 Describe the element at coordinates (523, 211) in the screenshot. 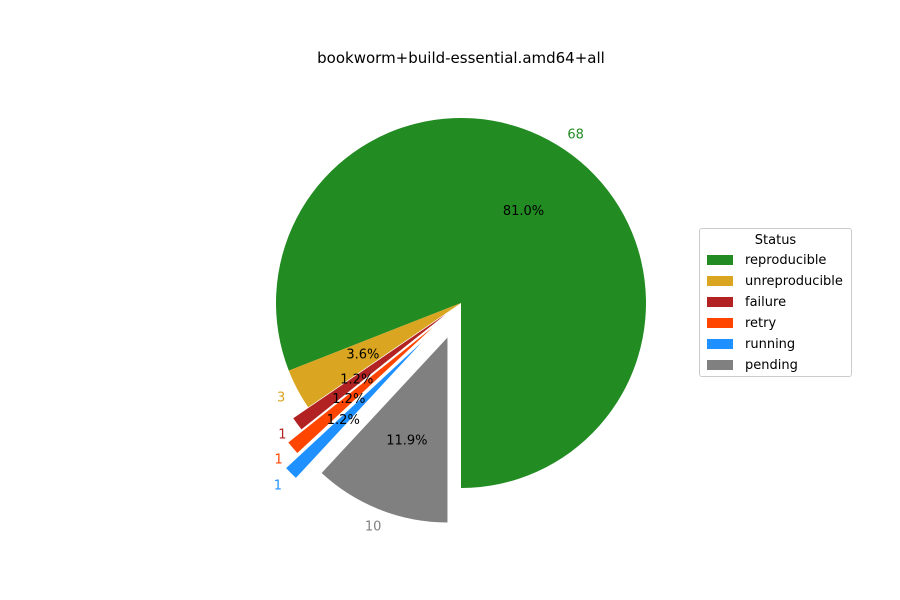

I see `percent-label-reproducible: 81.0%` at that location.